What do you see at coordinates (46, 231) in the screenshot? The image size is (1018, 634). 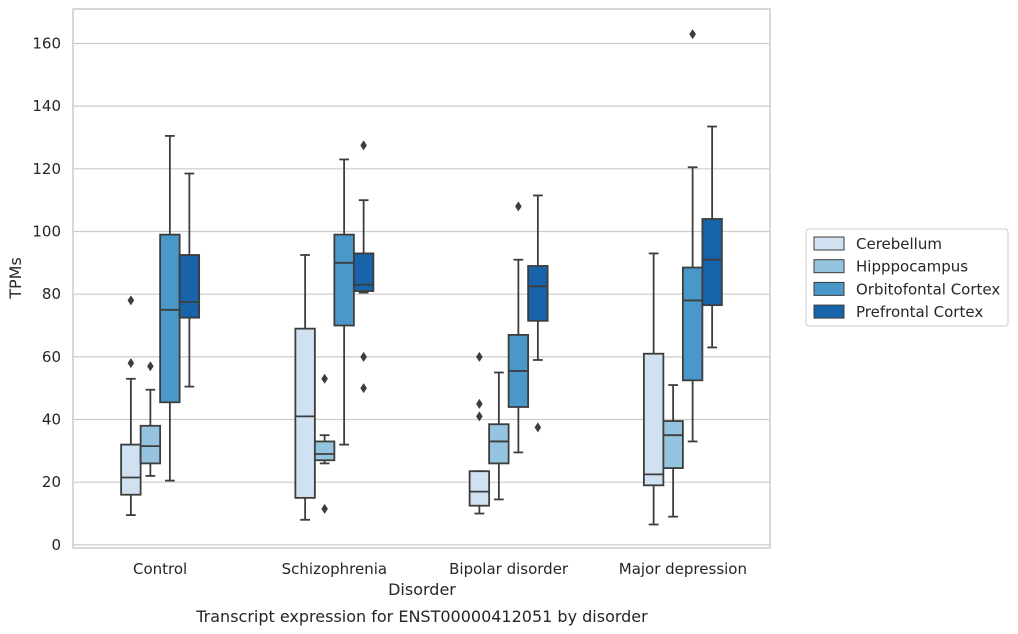 I see `y-tick-label: 100` at bounding box center [46, 231].